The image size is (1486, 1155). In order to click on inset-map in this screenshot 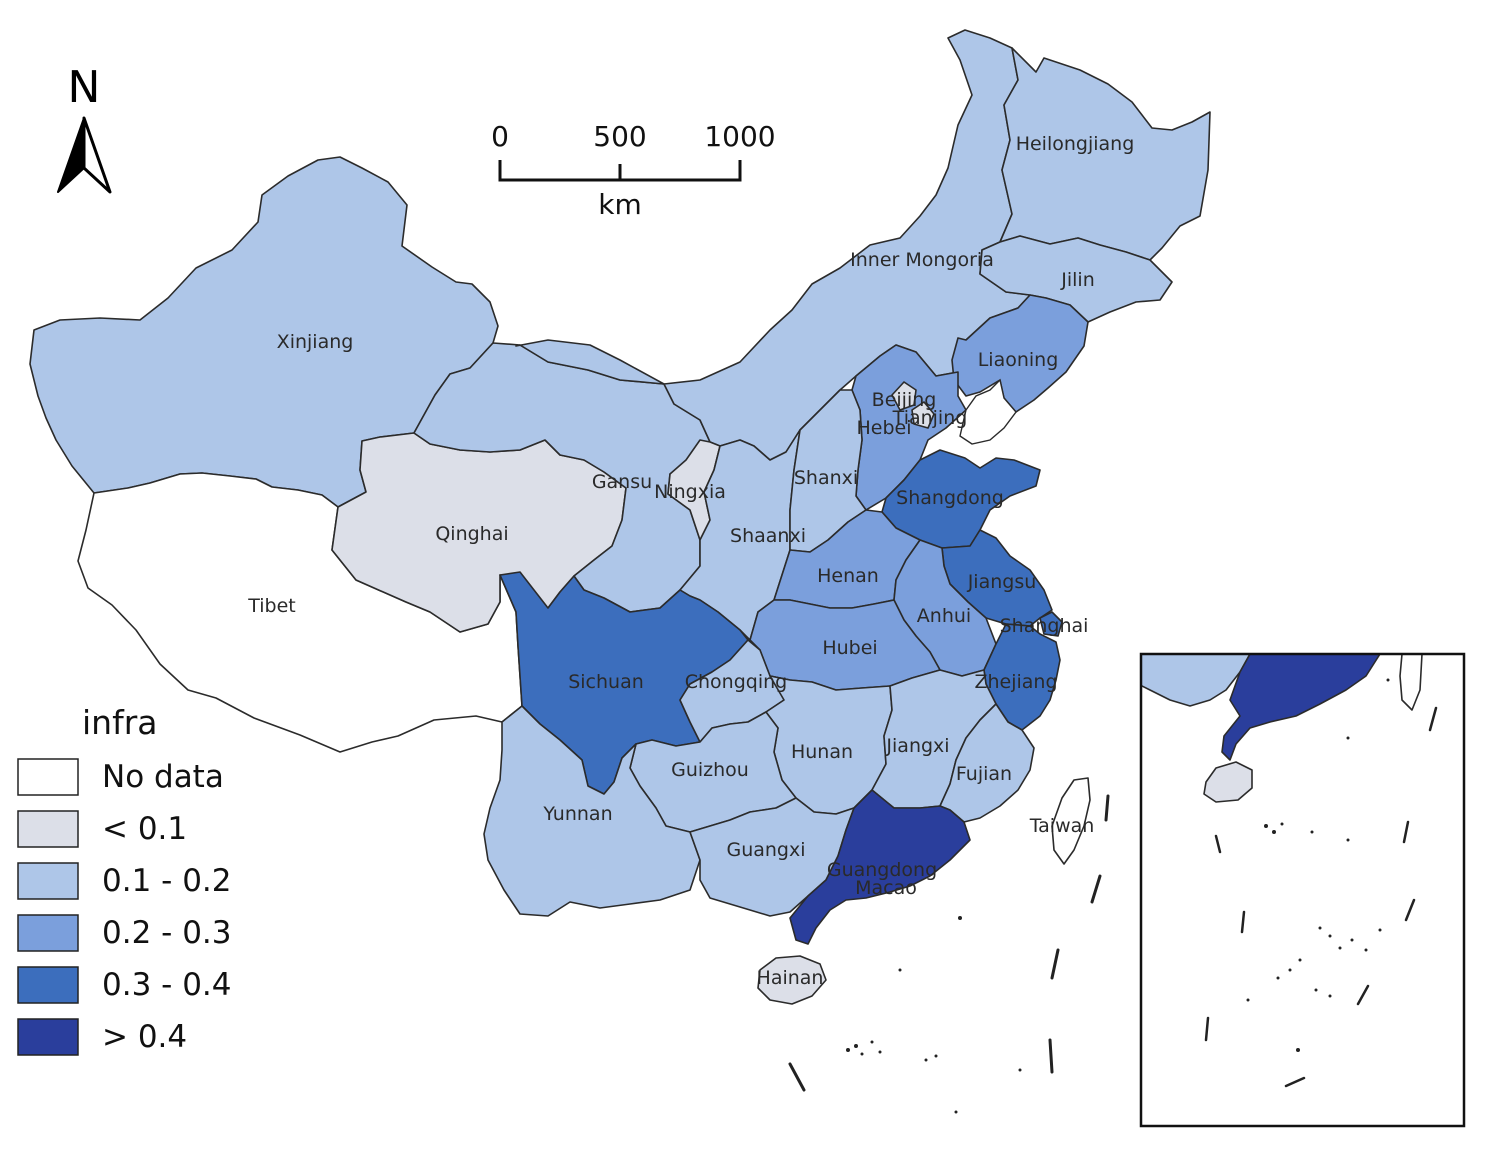, I will do `click(1302, 890)`.